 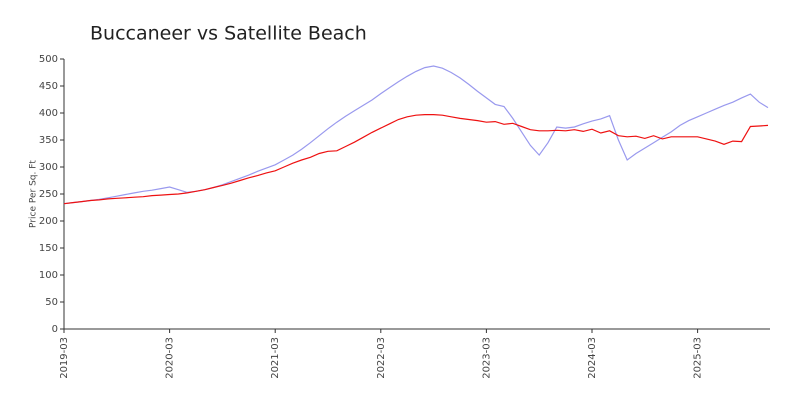 What do you see at coordinates (51, 302) in the screenshot?
I see `y-tick-label: 50` at bounding box center [51, 302].